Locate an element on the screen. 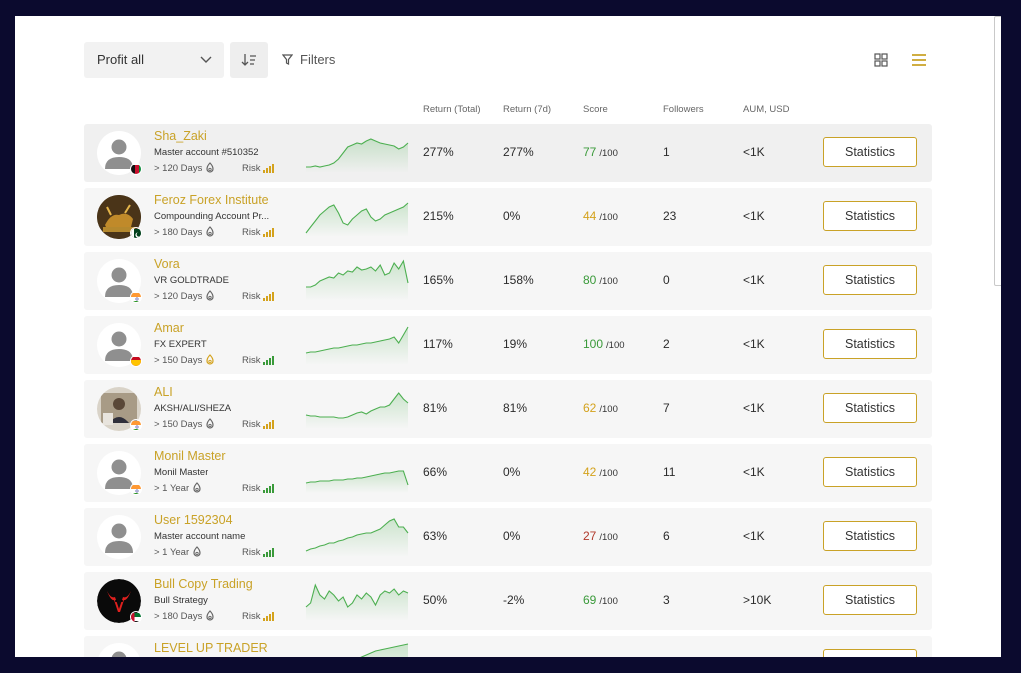 Image resolution: width=1021 pixels, height=673 pixels. account-name: FX EXPERT is located at coordinates (180, 344).